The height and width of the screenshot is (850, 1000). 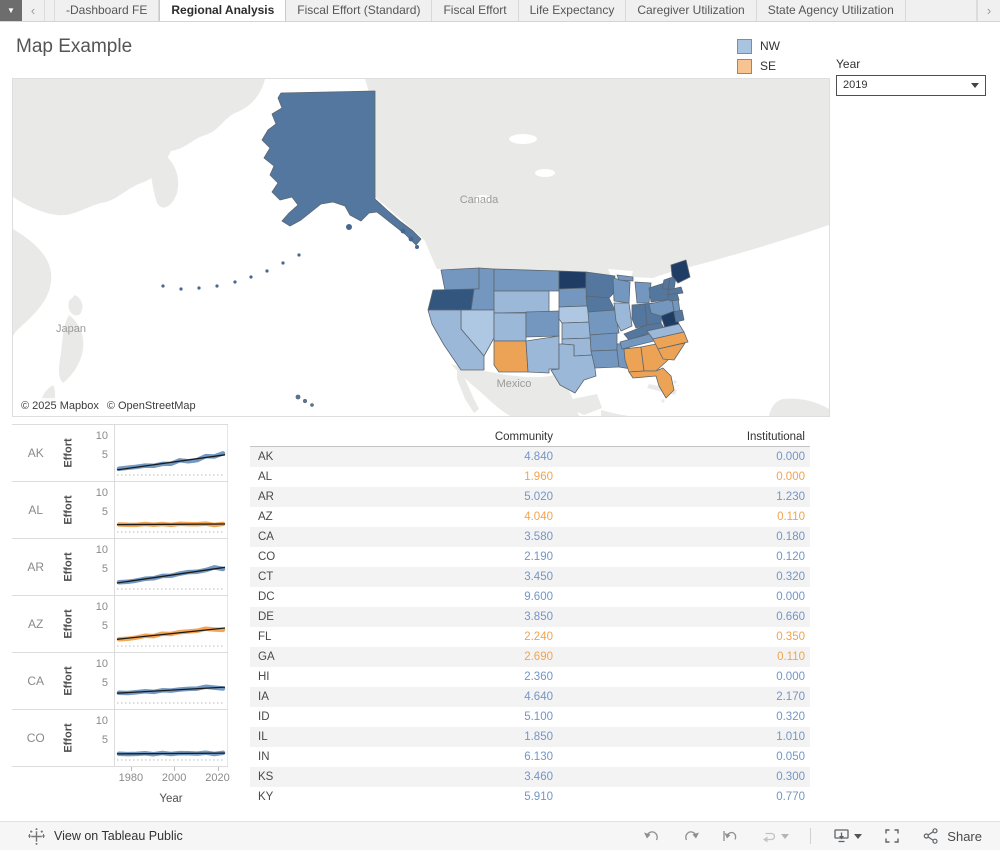 What do you see at coordinates (68, 453) in the screenshot?
I see `y-axis-title: Effort` at bounding box center [68, 453].